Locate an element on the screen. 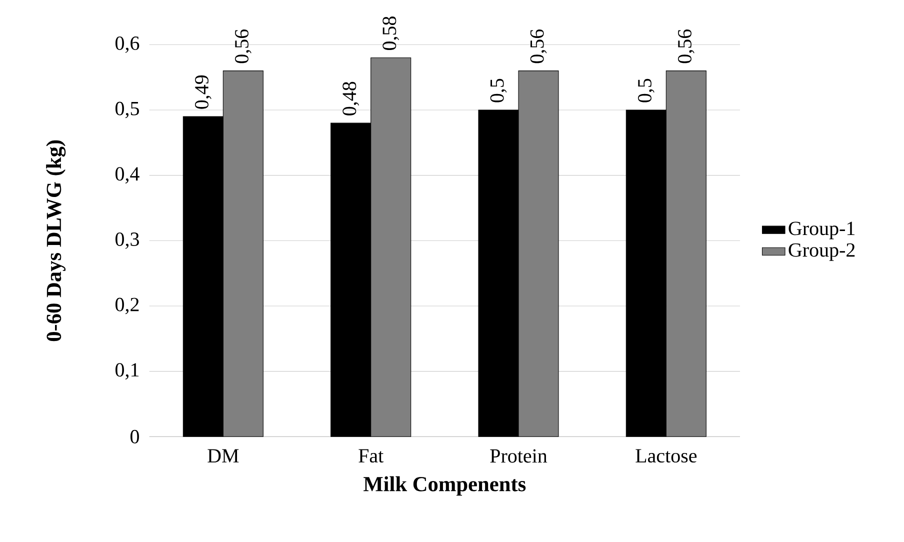 The image size is (904, 542). y-tick-label: 0,3 is located at coordinates (127, 240).